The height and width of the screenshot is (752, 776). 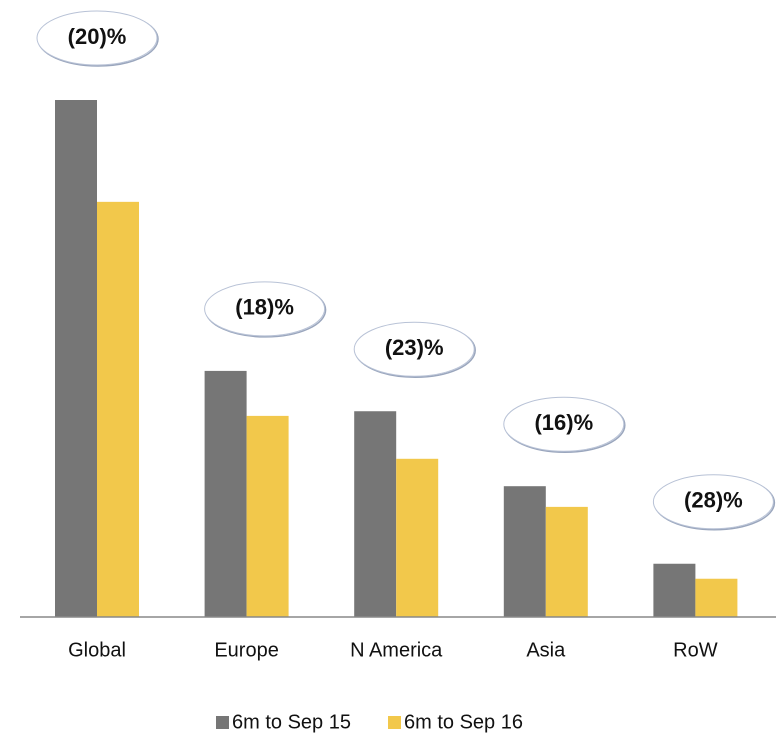 I want to click on annotation: (18)%, so click(x=264, y=307).